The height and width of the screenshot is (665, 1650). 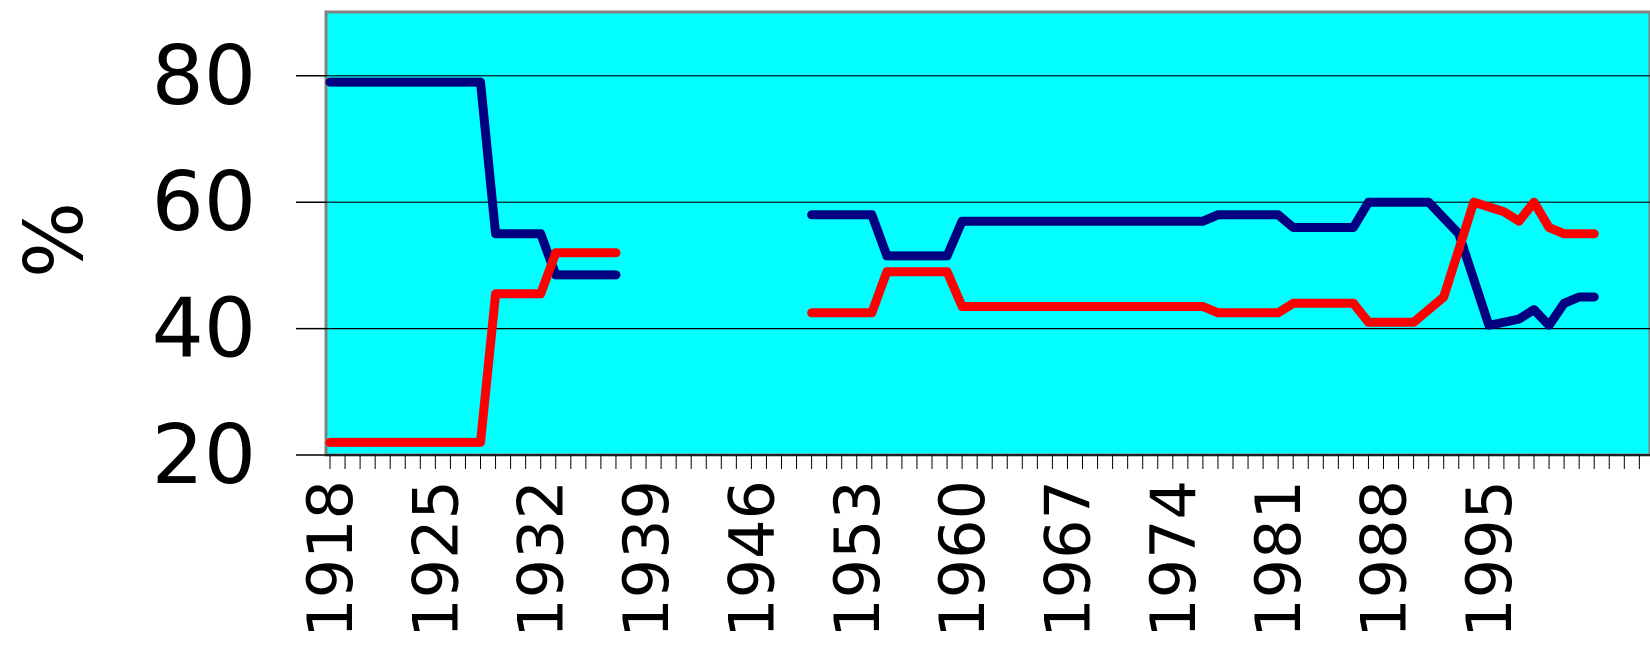 I want to click on y-tick-label: 80, so click(x=204, y=76).